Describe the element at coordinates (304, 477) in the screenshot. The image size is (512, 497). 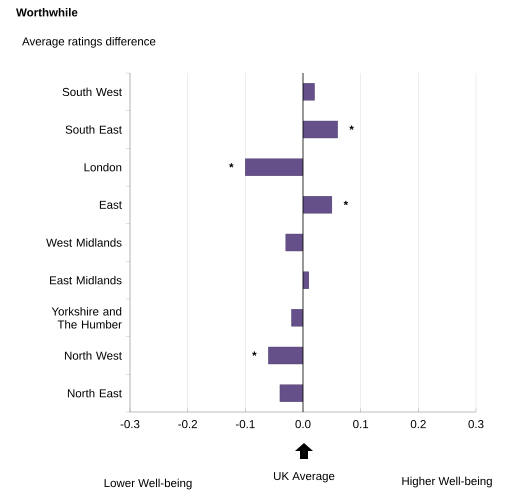
I see `text: UK Average` at that location.